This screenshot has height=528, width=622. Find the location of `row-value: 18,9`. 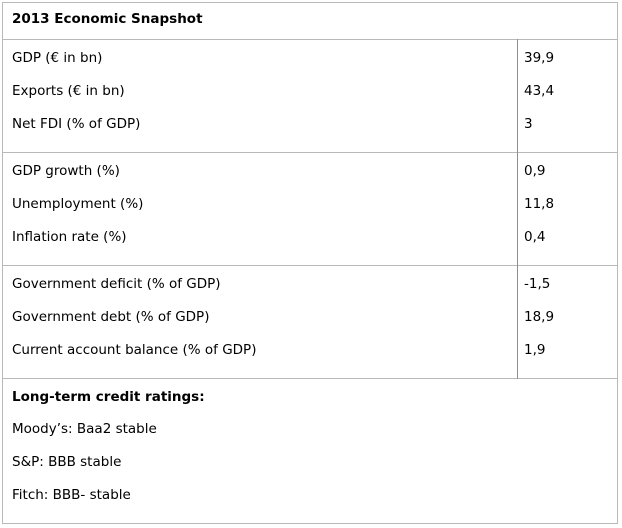

row-value: 18,9 is located at coordinates (539, 317).